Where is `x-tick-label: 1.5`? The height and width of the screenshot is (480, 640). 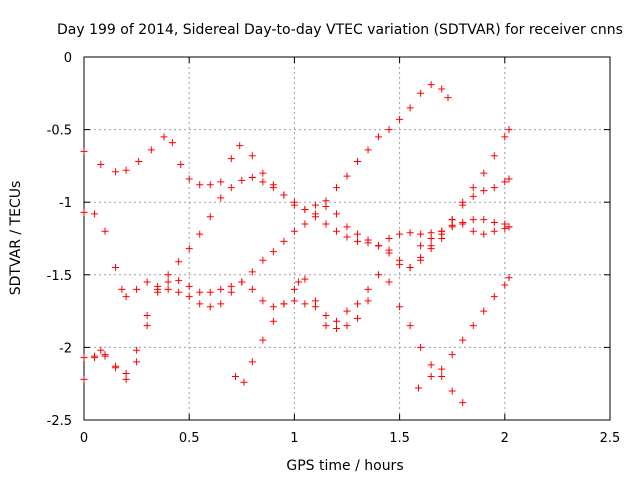
x-tick-label: 1.5 is located at coordinates (399, 438).